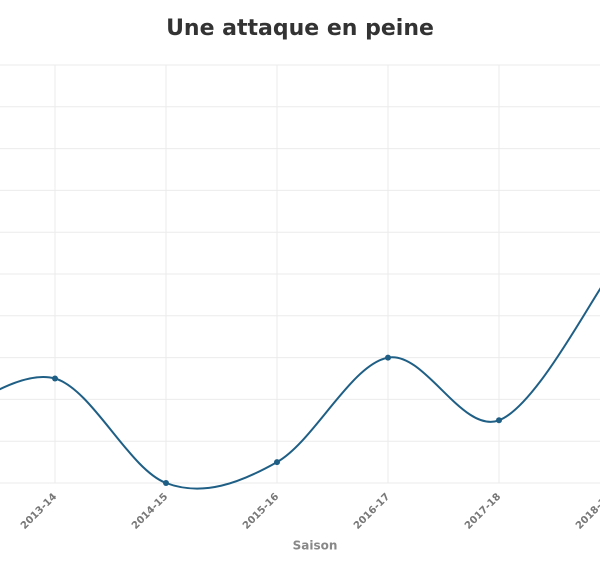  Describe the element at coordinates (587, 511) in the screenshot. I see `x-tick-label: 2018-19` at that location.